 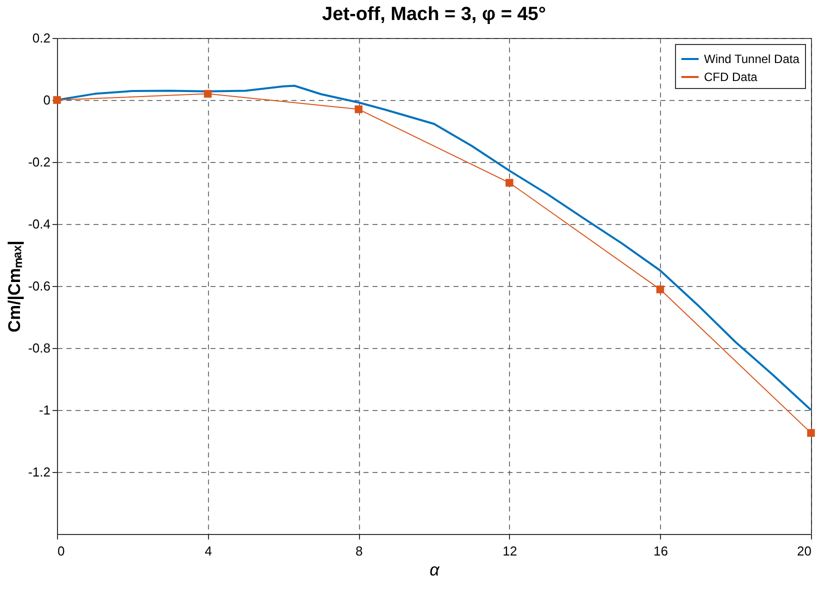 I want to click on y-tick-label: -1.2, so click(x=39, y=472).